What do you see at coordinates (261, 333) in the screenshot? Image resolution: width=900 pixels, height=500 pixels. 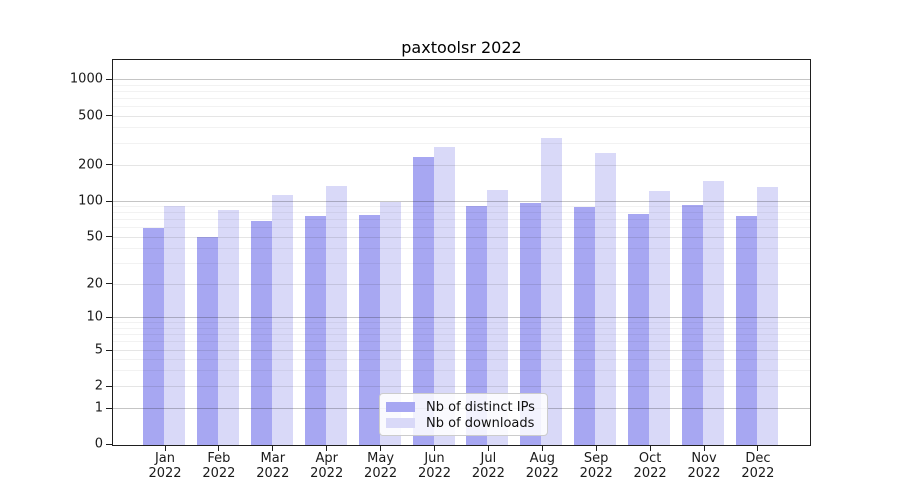 I see `bar-ips-mar` at bounding box center [261, 333].